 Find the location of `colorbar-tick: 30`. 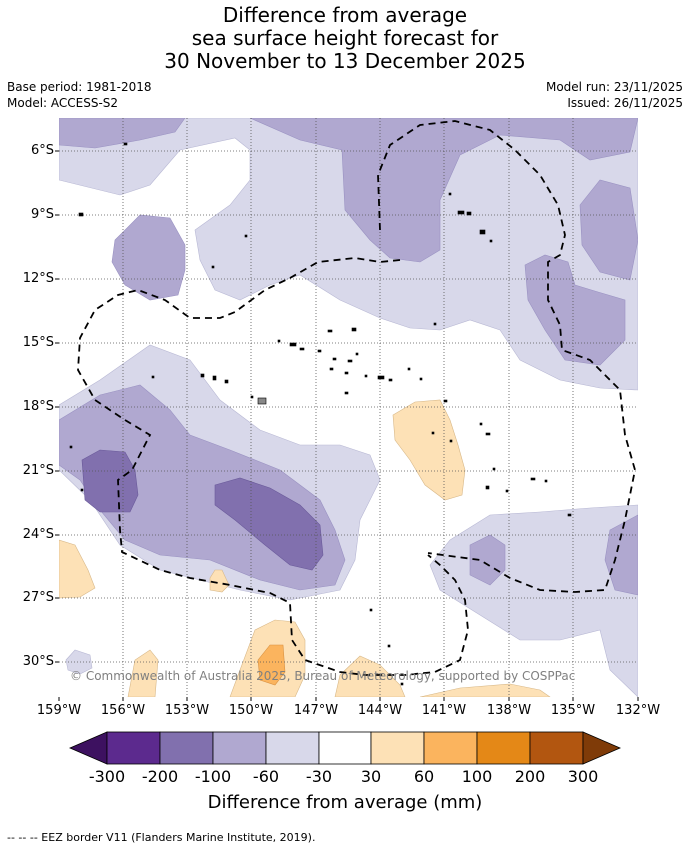

colorbar-tick: 30 is located at coordinates (371, 776).